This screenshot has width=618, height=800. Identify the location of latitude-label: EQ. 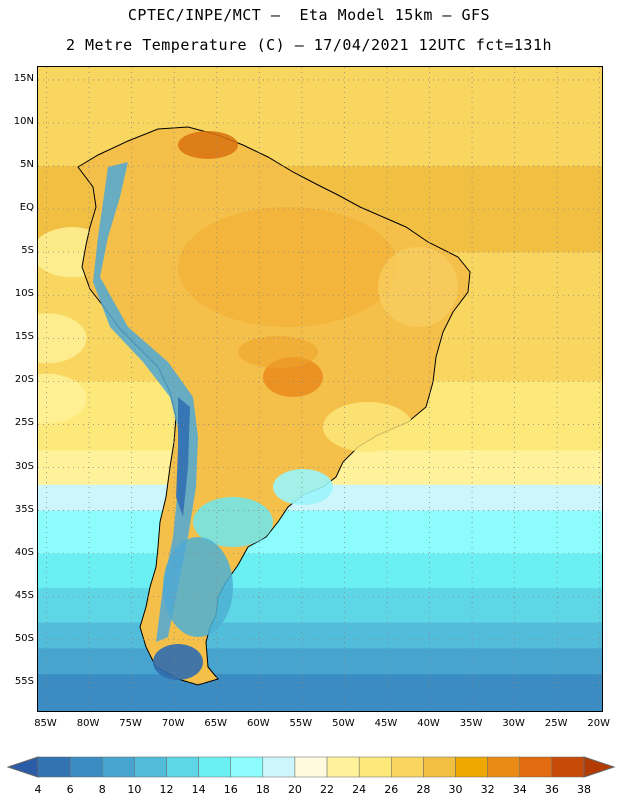
(26, 208).